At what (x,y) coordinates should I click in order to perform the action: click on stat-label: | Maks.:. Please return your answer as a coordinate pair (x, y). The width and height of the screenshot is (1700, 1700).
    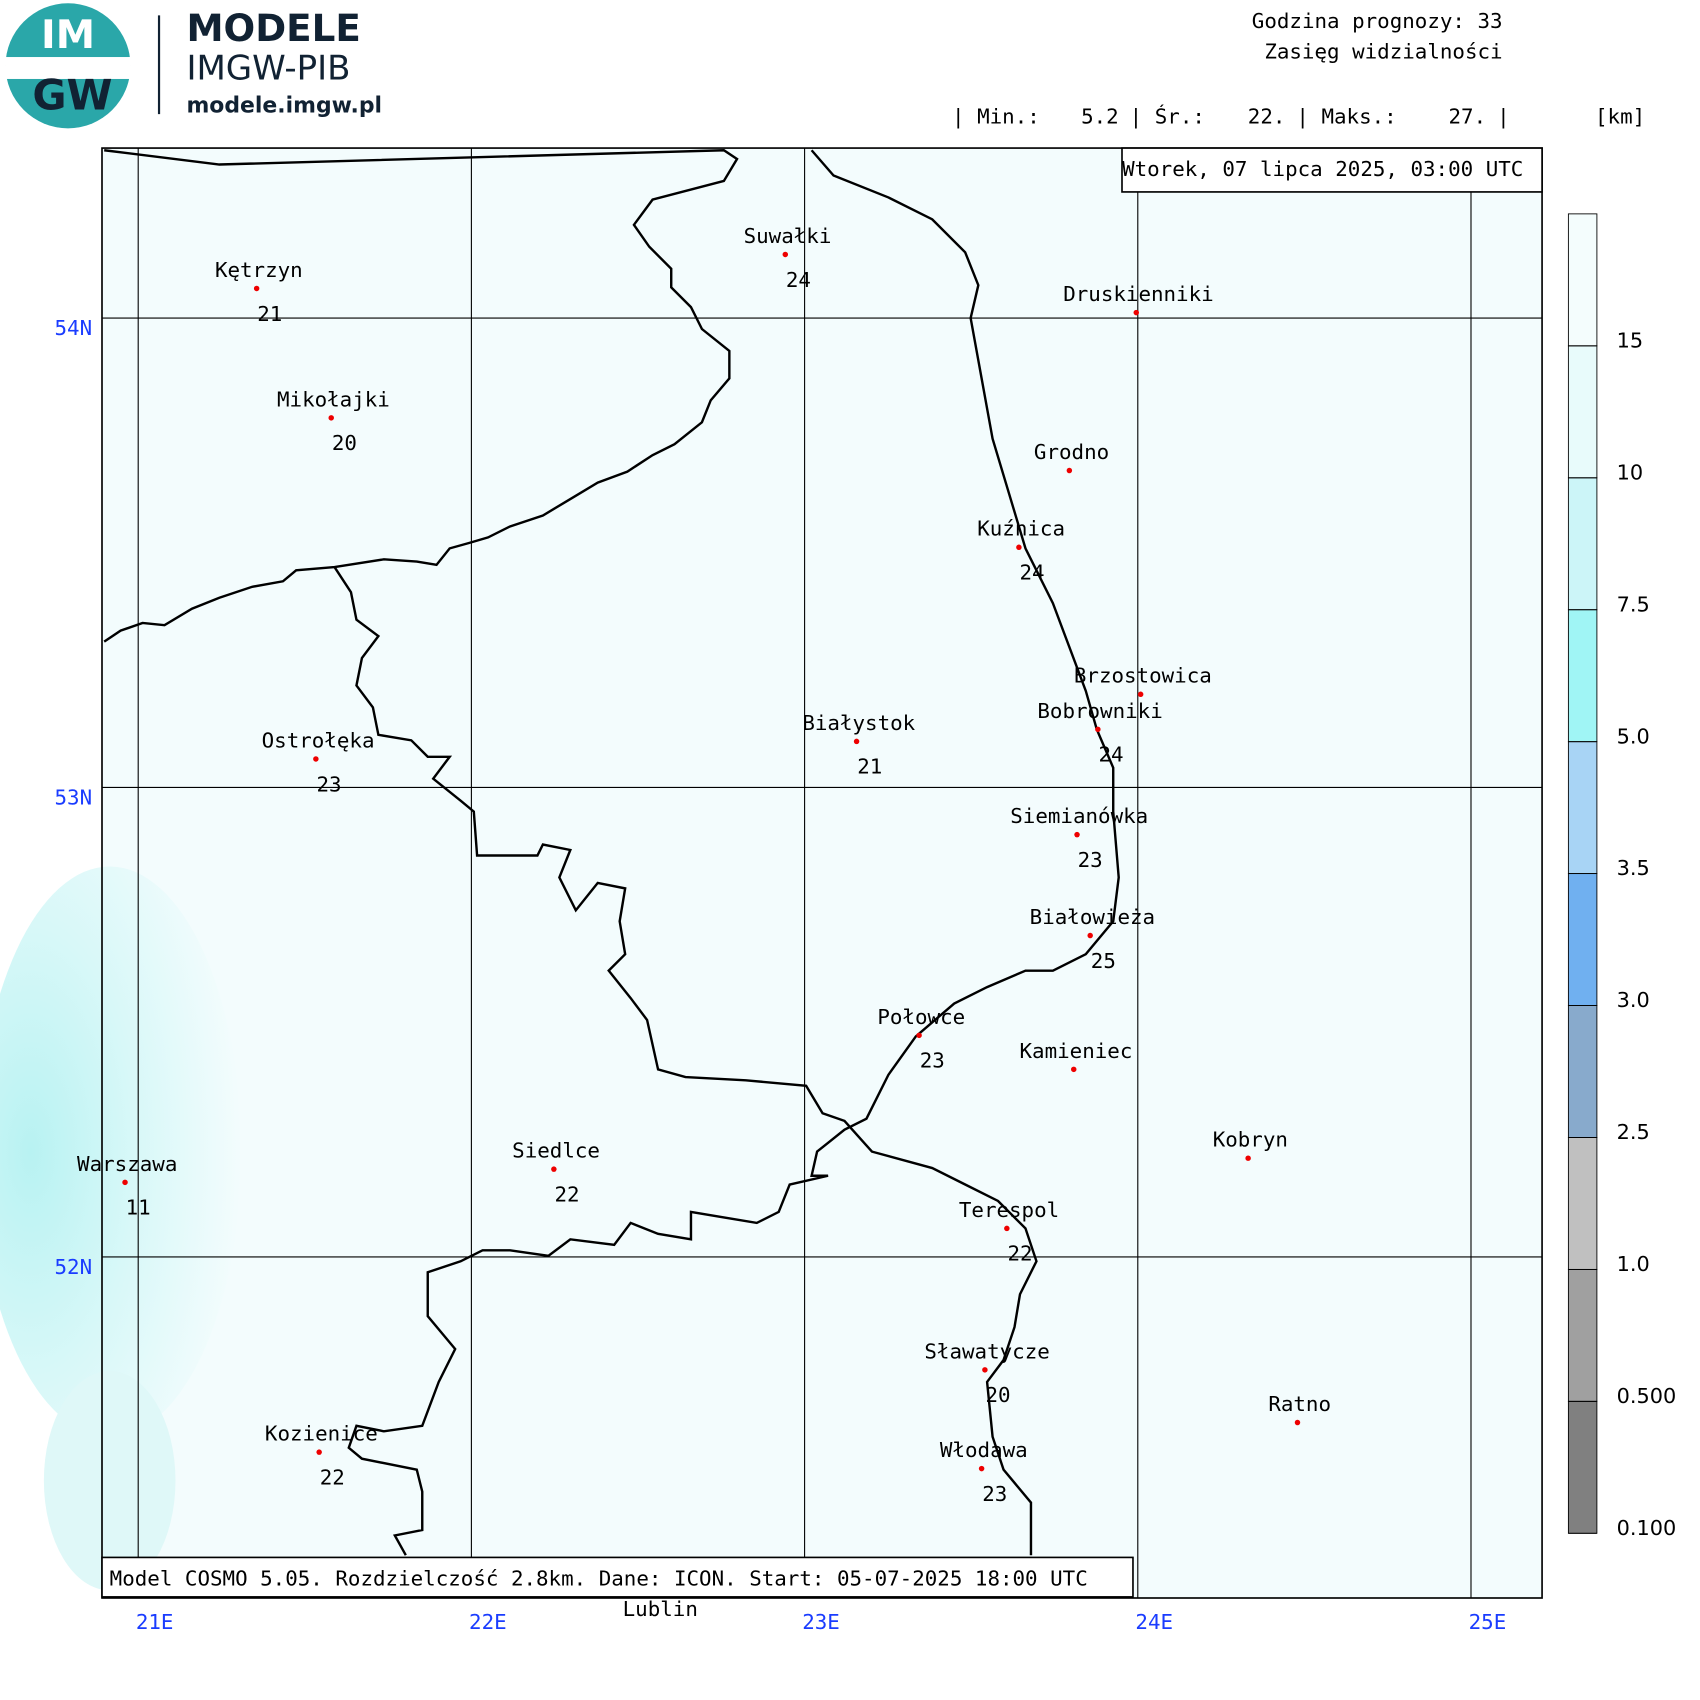
    Looking at the image, I should click on (1346, 116).